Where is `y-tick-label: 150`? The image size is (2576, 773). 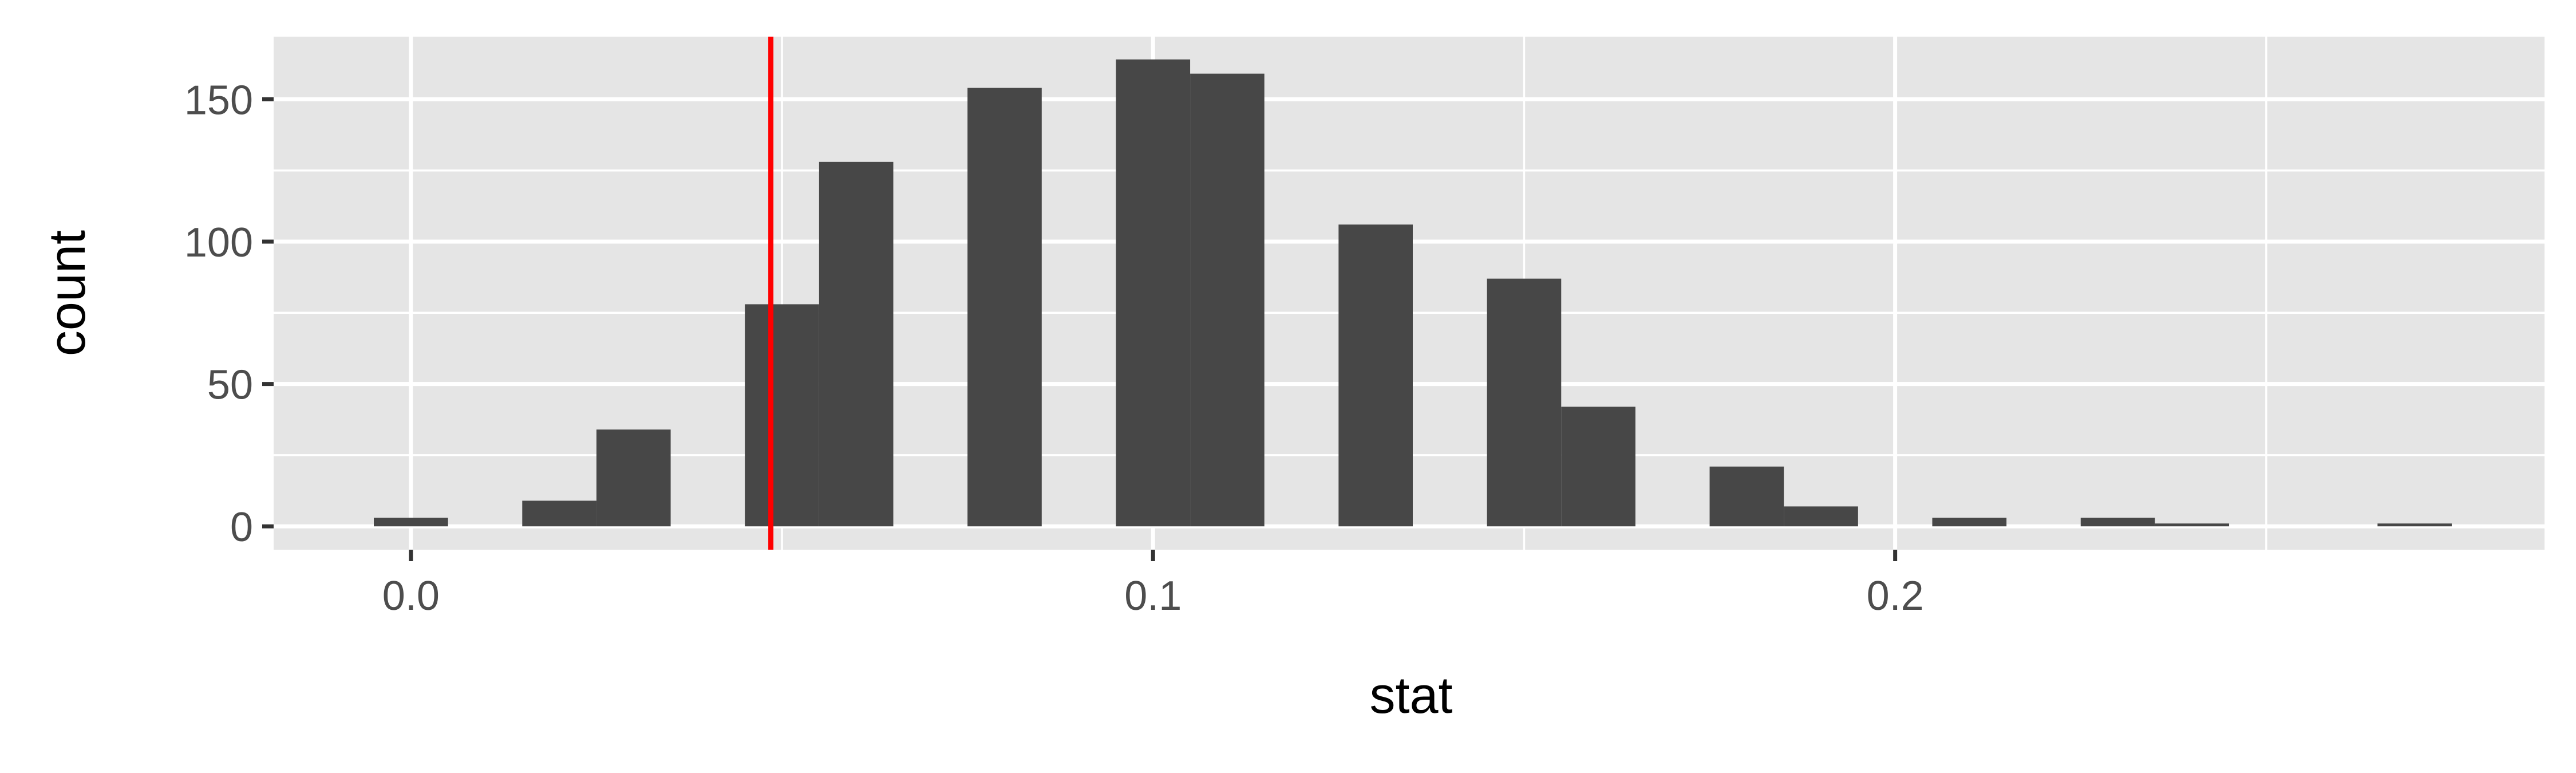 y-tick-label: 150 is located at coordinates (218, 100).